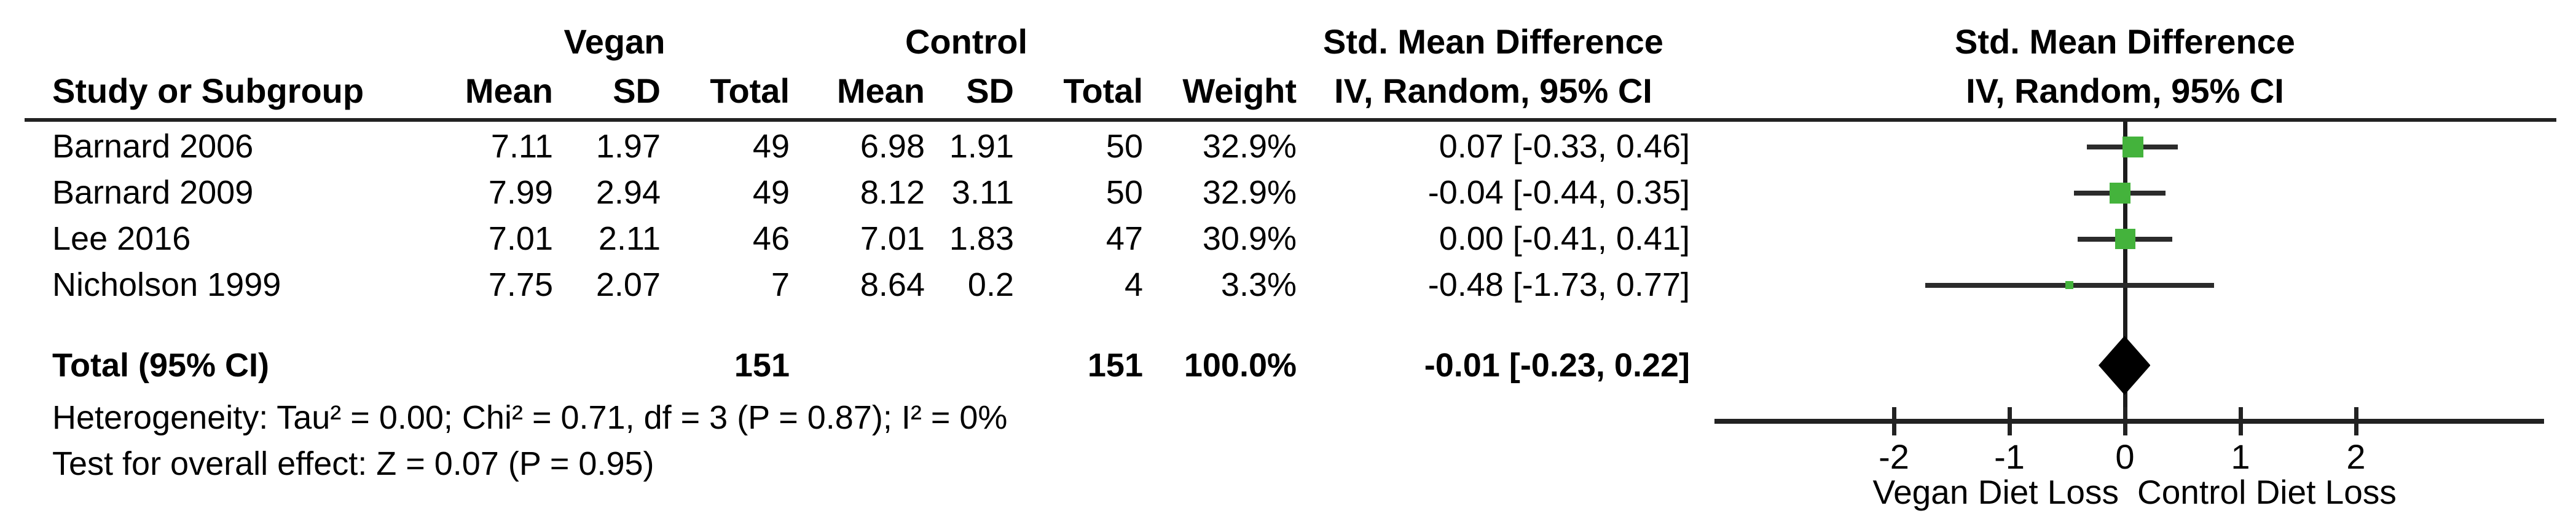 The image size is (2576, 524). Describe the element at coordinates (1995, 492) in the screenshot. I see `axis-label-left: Vegan Diet Loss` at that location.